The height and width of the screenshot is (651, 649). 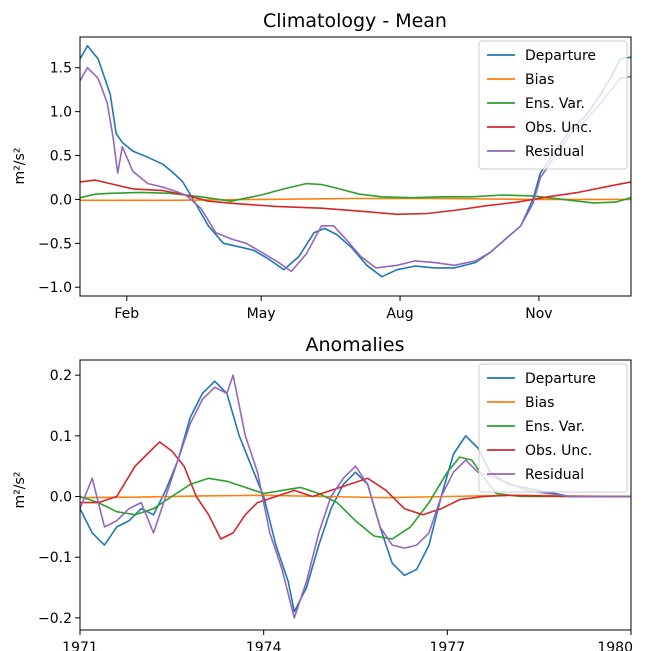 I want to click on y-tick-label: −1.0, so click(x=55, y=288).